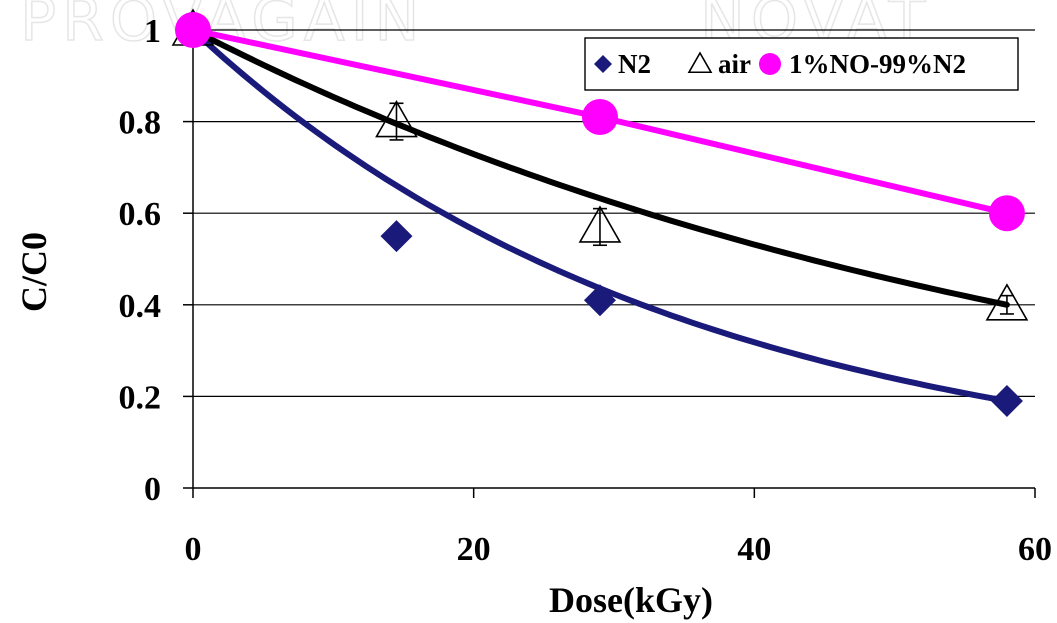 Image resolution: width=1057 pixels, height=623 pixels. What do you see at coordinates (631, 600) in the screenshot?
I see `x-axis-title: Dose(kGy)` at bounding box center [631, 600].